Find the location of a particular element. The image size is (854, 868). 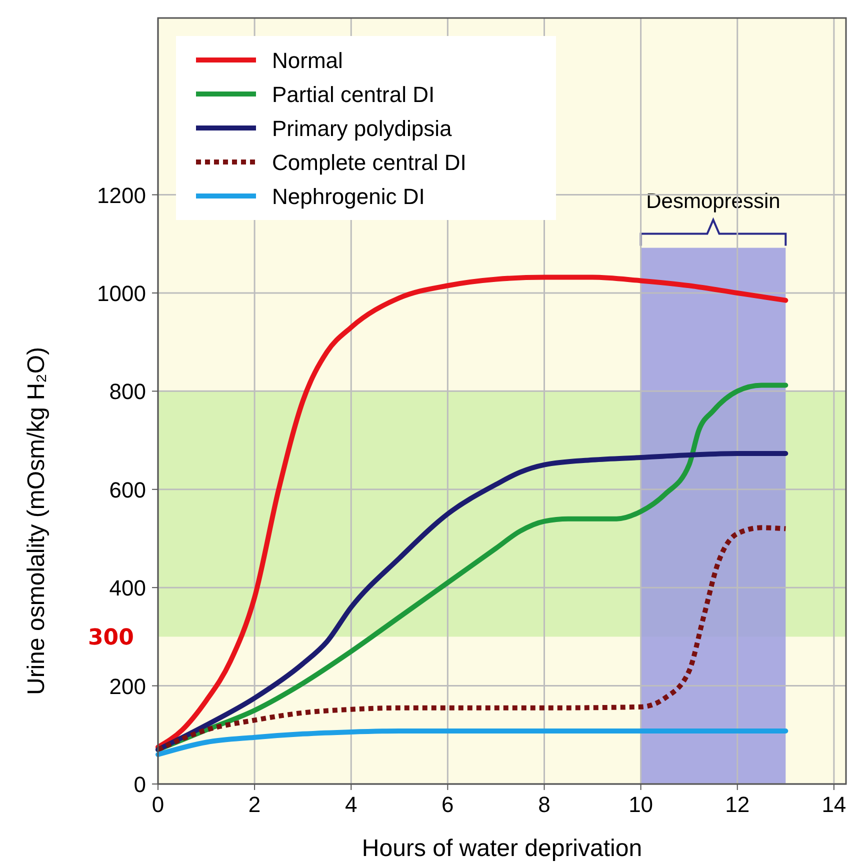

band-label: Desmopressin is located at coordinates (713, 201).